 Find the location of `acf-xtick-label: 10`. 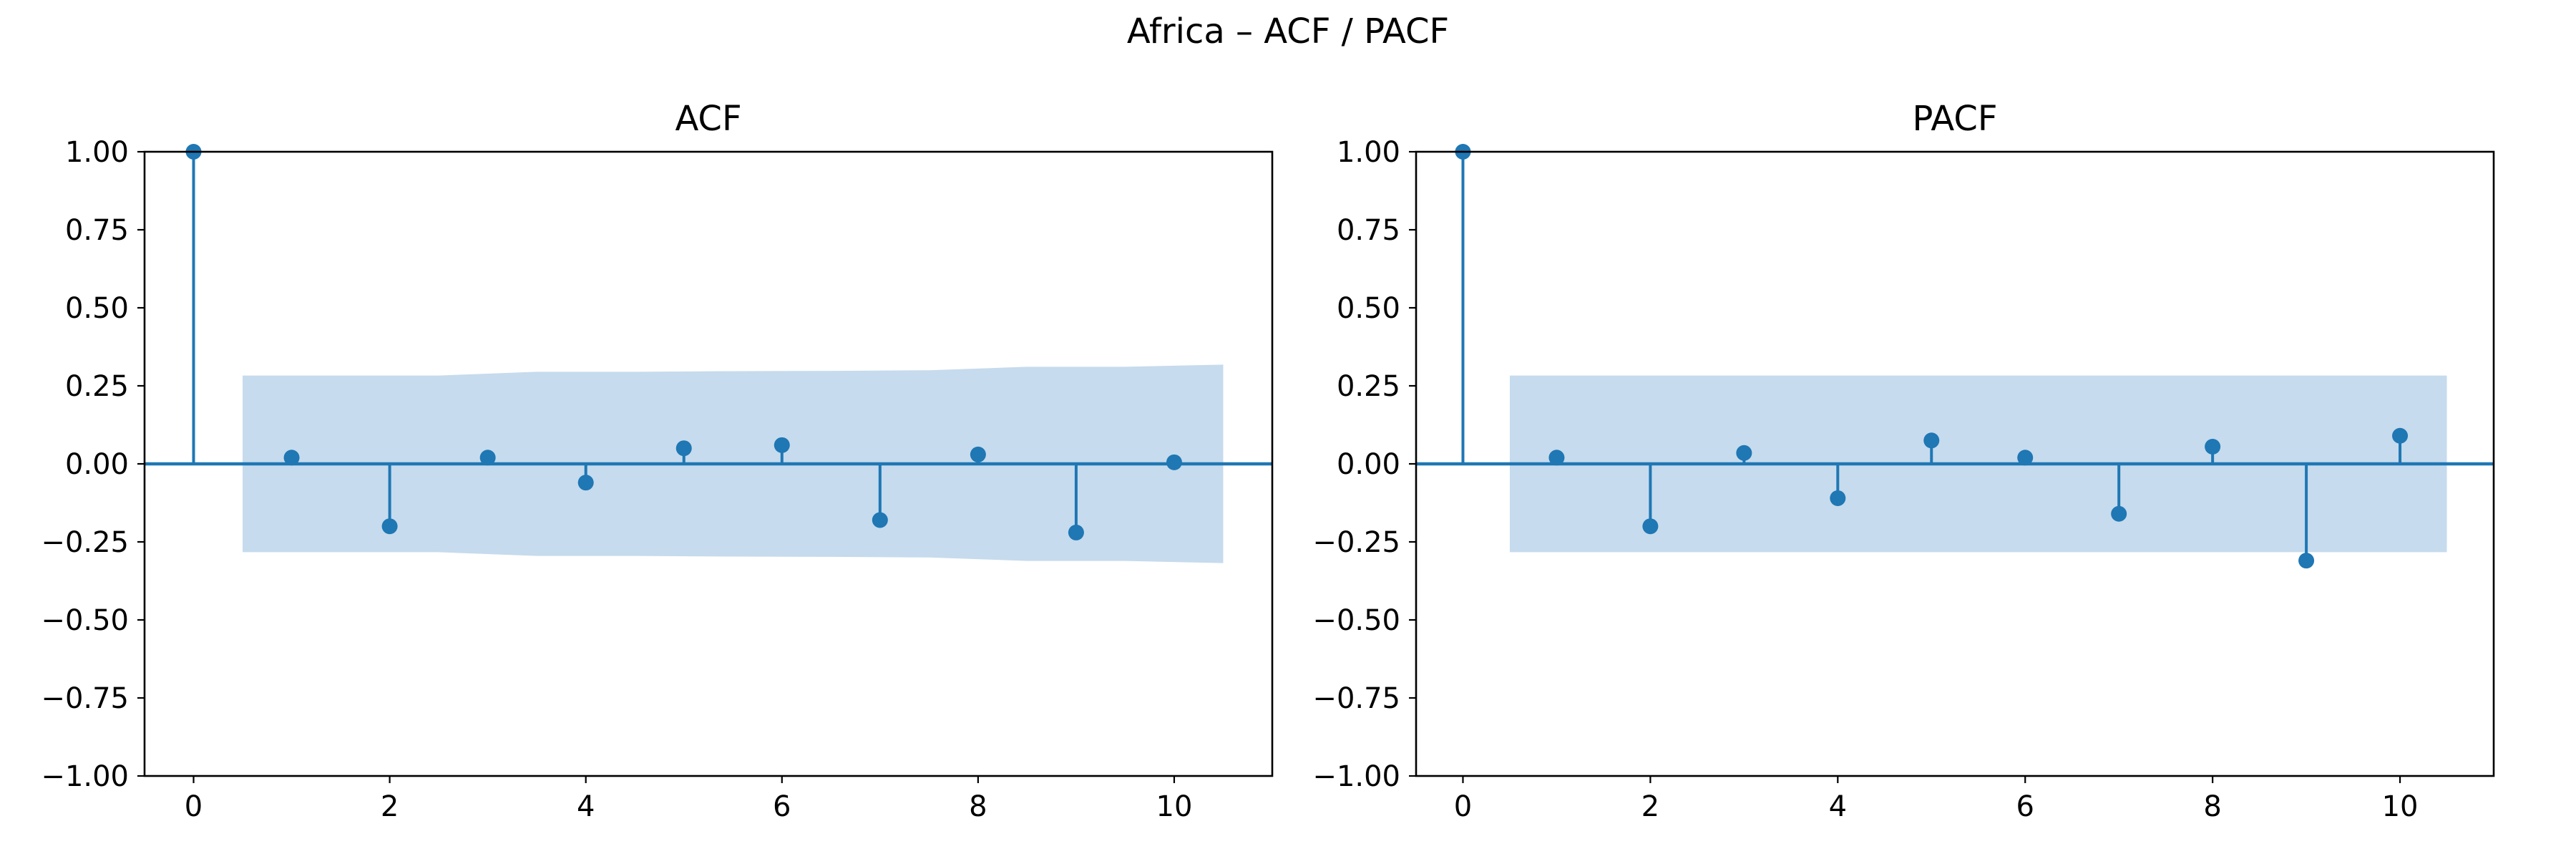

acf-xtick-label: 10 is located at coordinates (1174, 806).